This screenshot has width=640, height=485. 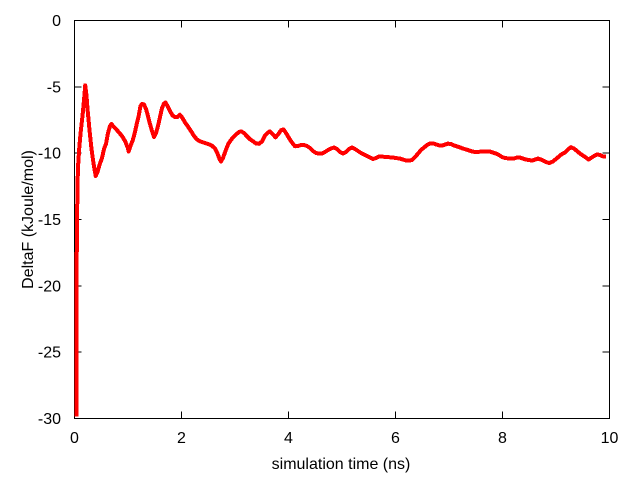 I want to click on svg-text: 8, so click(x=502, y=438).